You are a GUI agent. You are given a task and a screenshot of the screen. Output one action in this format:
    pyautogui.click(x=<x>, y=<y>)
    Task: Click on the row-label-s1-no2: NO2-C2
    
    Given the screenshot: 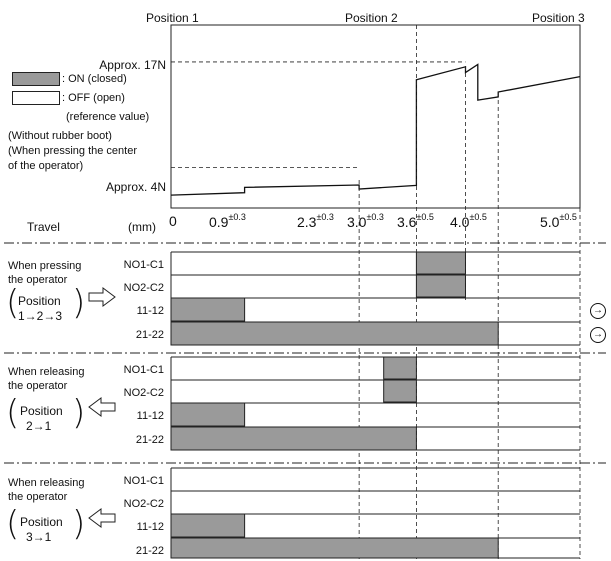 What is the action you would take?
    pyautogui.click(x=143, y=288)
    